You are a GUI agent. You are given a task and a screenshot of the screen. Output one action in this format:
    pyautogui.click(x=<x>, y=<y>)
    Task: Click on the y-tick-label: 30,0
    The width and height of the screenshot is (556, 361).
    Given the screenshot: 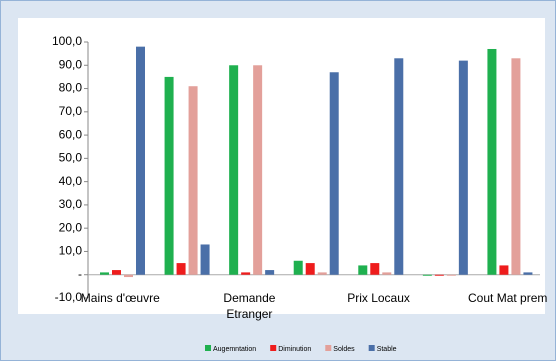 What is the action you would take?
    pyautogui.click(x=71, y=204)
    